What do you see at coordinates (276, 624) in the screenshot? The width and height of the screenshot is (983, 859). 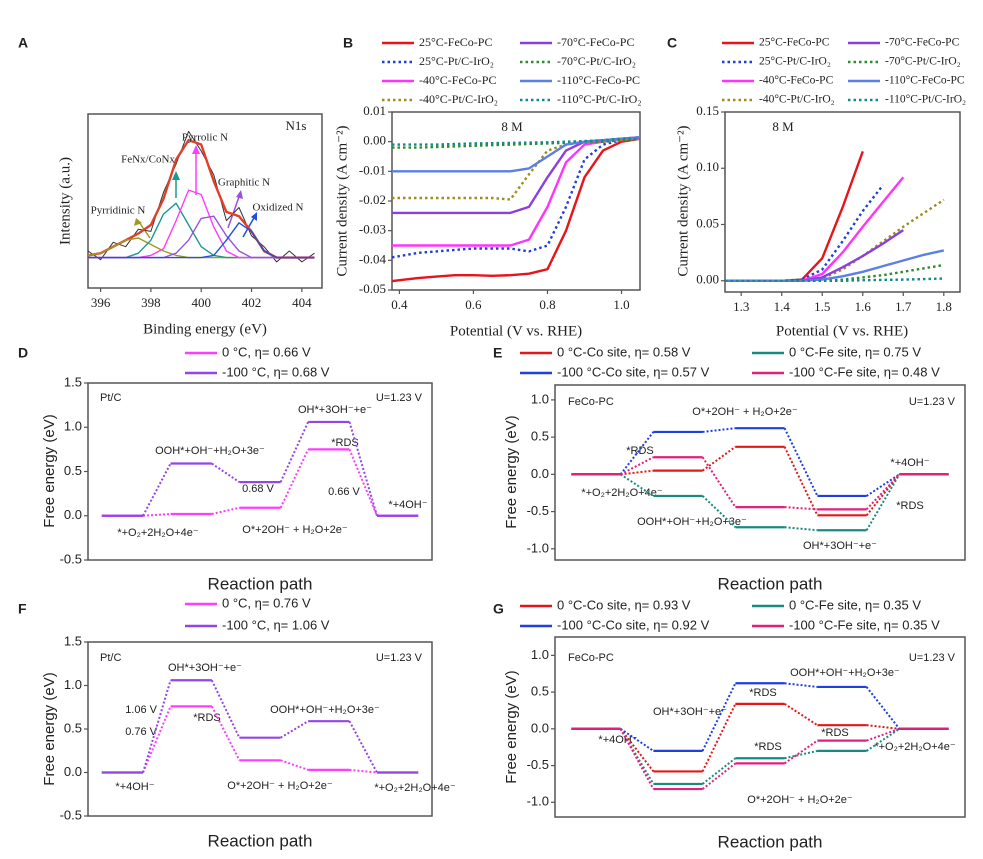 I see `legend-label: -100 °C, η= 1.06 V` at bounding box center [276, 624].